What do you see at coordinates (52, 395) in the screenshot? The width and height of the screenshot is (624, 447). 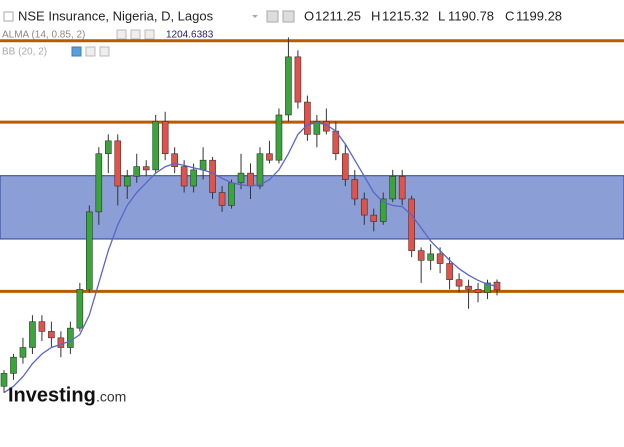 I see `logo-text: Investing` at bounding box center [52, 395].